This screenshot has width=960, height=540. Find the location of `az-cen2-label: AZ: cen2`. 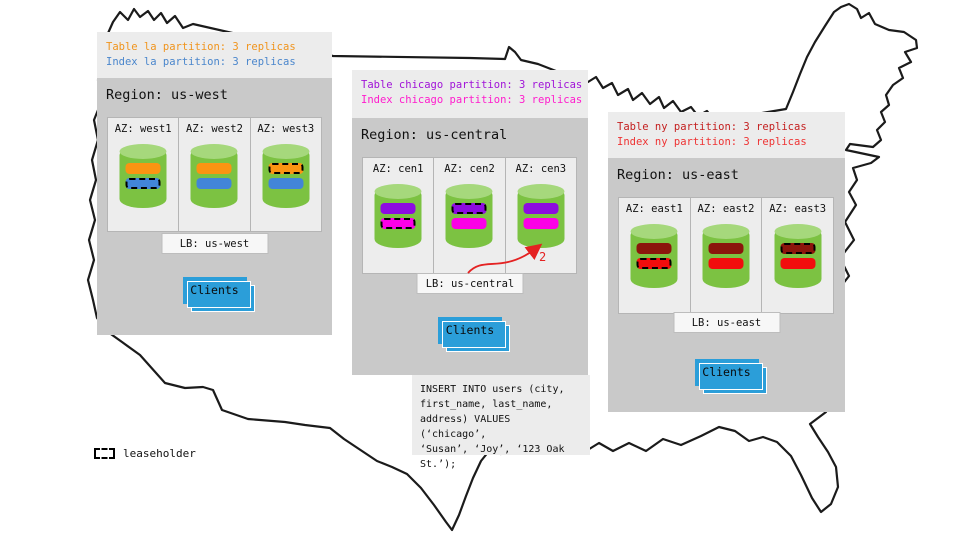

az-cen2-label: AZ: cen2 is located at coordinates (469, 169).